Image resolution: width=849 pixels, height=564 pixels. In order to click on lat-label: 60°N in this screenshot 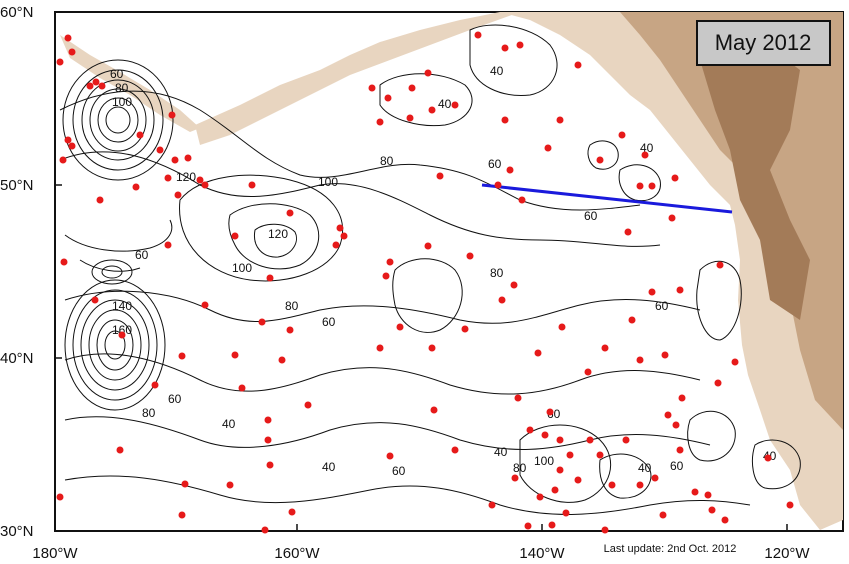, I will do `click(17, 12)`.